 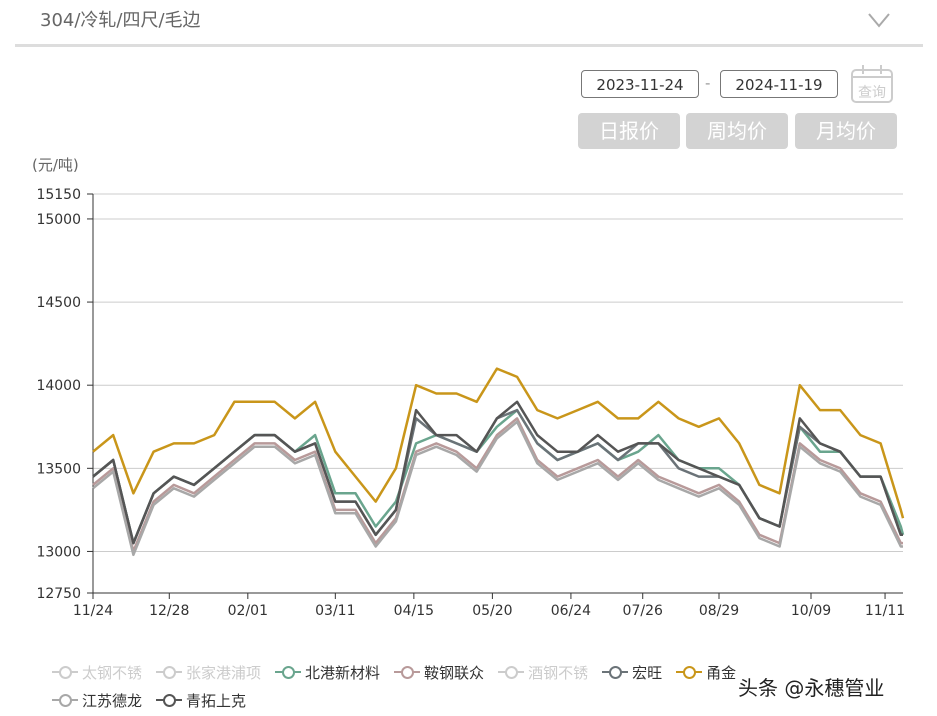 I want to click on legend-item: 酒钢不锈, so click(x=543, y=672).